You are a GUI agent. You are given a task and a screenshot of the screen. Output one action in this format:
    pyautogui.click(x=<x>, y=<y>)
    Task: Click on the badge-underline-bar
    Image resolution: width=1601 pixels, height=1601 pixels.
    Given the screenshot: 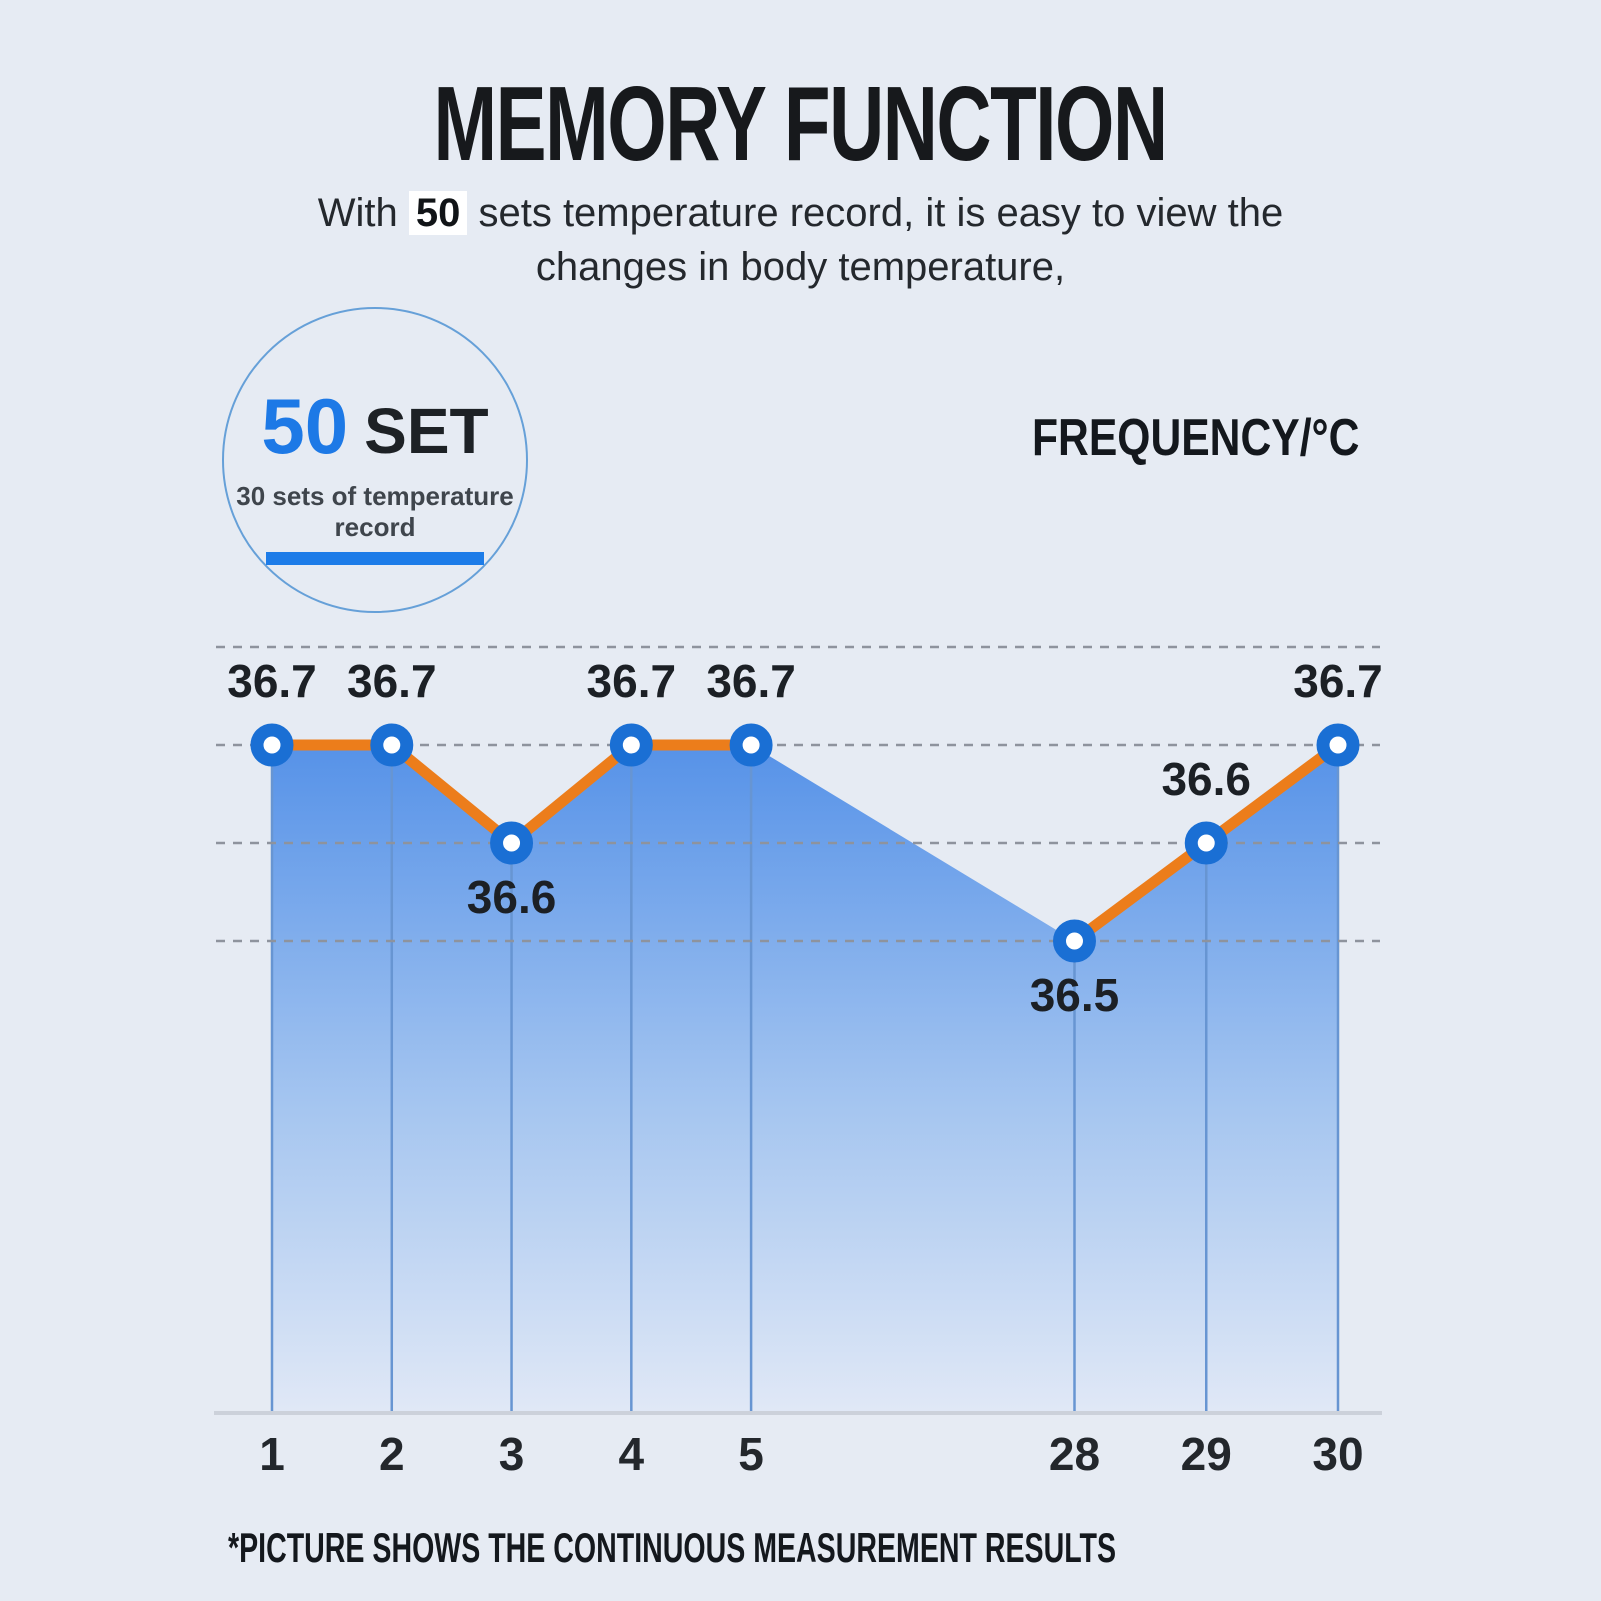 What is the action you would take?
    pyautogui.click(x=375, y=559)
    